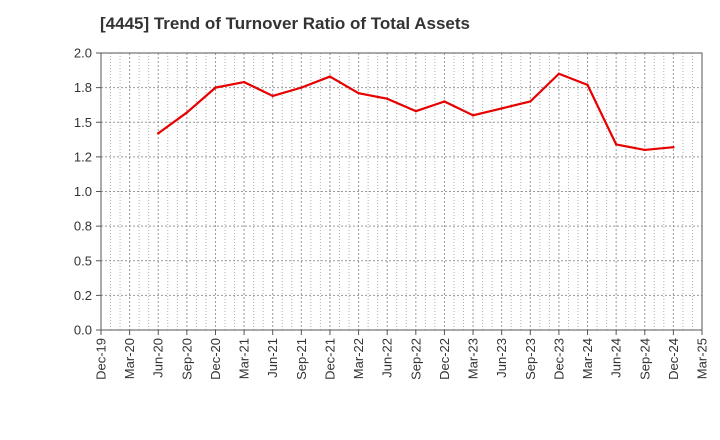  What do you see at coordinates (501, 358) in the screenshot?
I see `x-tick-label: Jun-23` at bounding box center [501, 358].